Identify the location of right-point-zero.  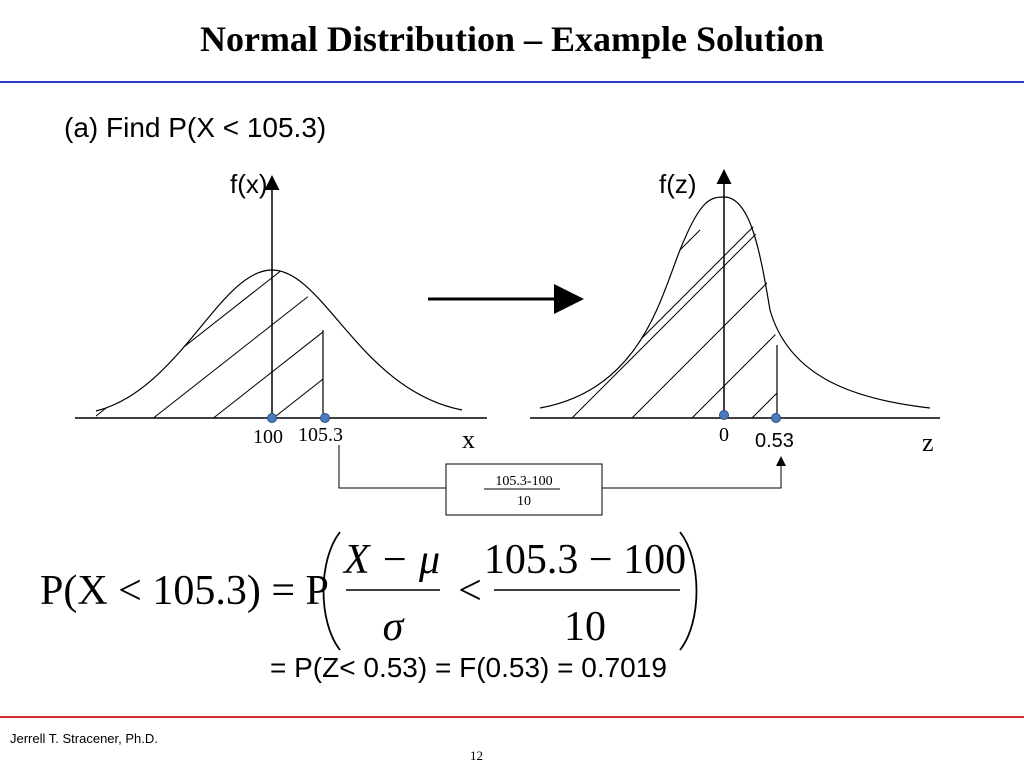
(724, 415).